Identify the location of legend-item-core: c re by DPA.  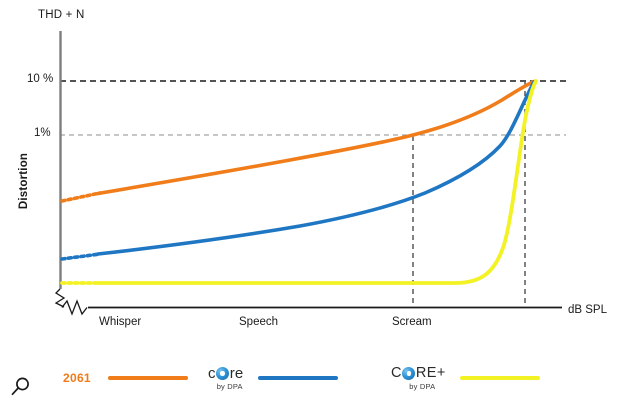
(273, 378).